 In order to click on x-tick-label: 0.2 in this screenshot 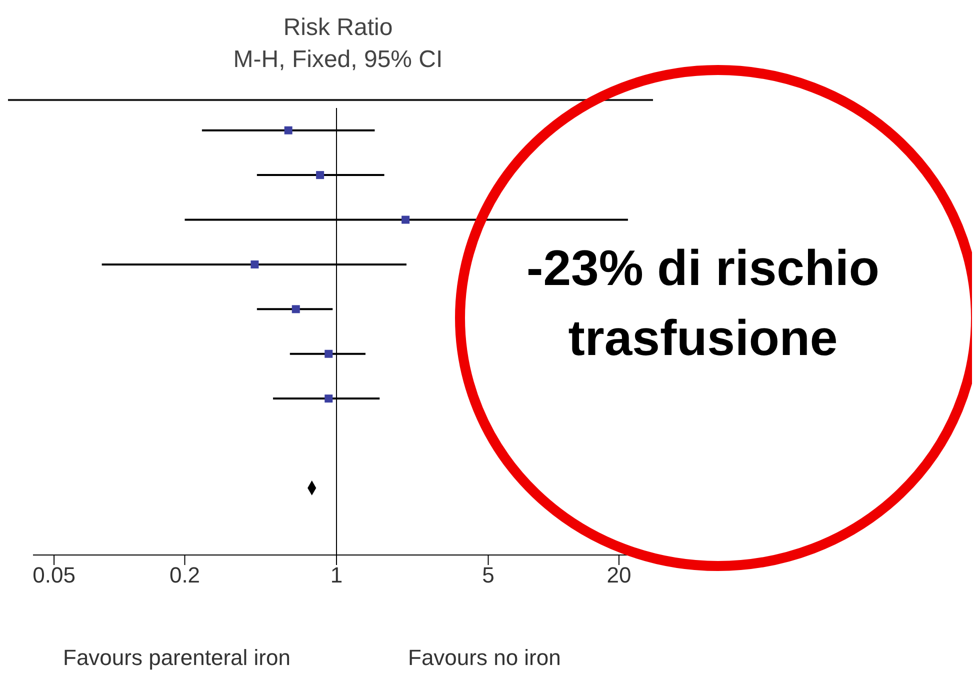, I will do `click(184, 575)`.